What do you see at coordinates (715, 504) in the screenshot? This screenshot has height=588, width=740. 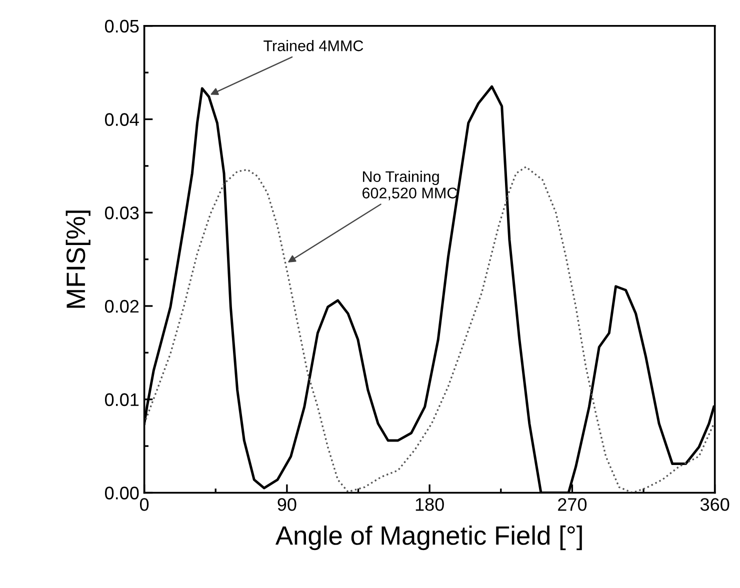 I see `x-tick-label: 360` at bounding box center [715, 504].